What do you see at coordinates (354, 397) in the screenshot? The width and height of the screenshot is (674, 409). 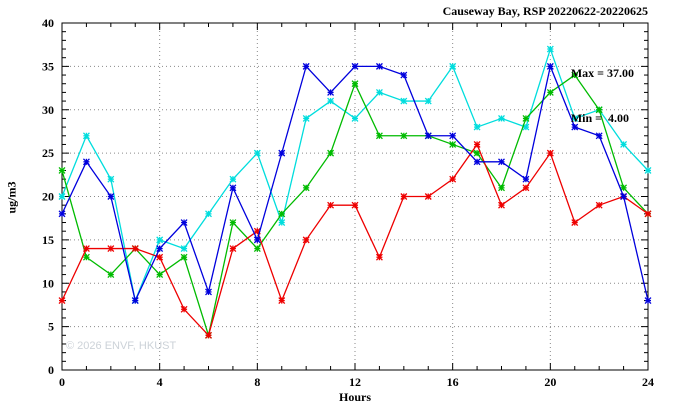 I see `x-axis-label: Hours` at bounding box center [354, 397].